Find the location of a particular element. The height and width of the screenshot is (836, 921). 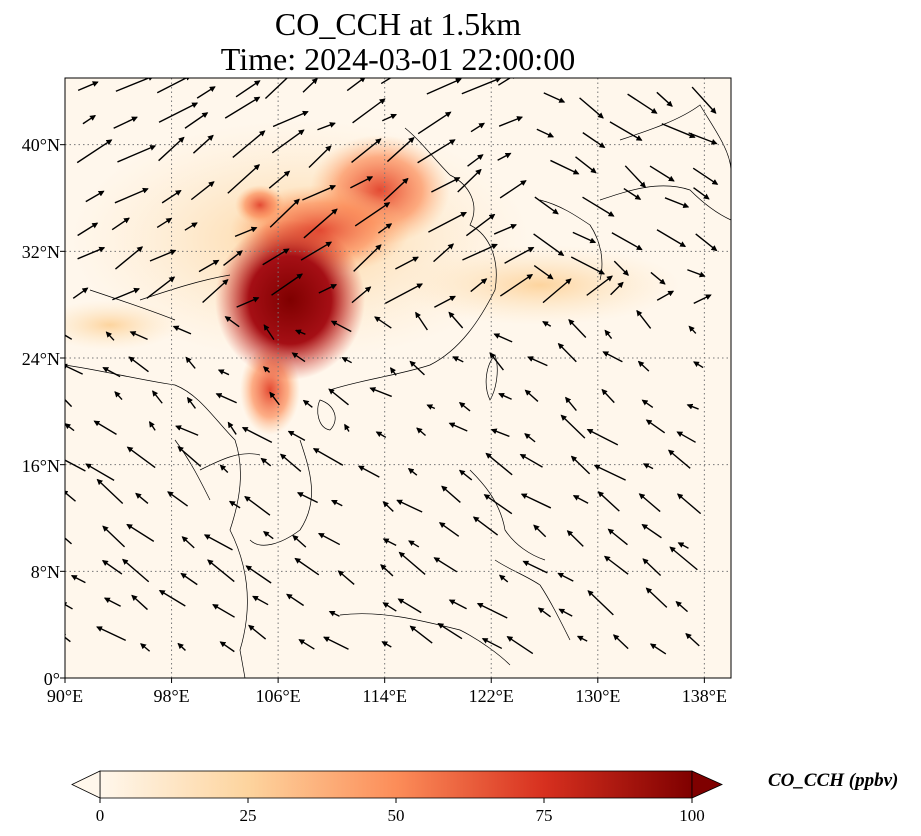

lon-tick-label: 98°E is located at coordinates (171, 696).